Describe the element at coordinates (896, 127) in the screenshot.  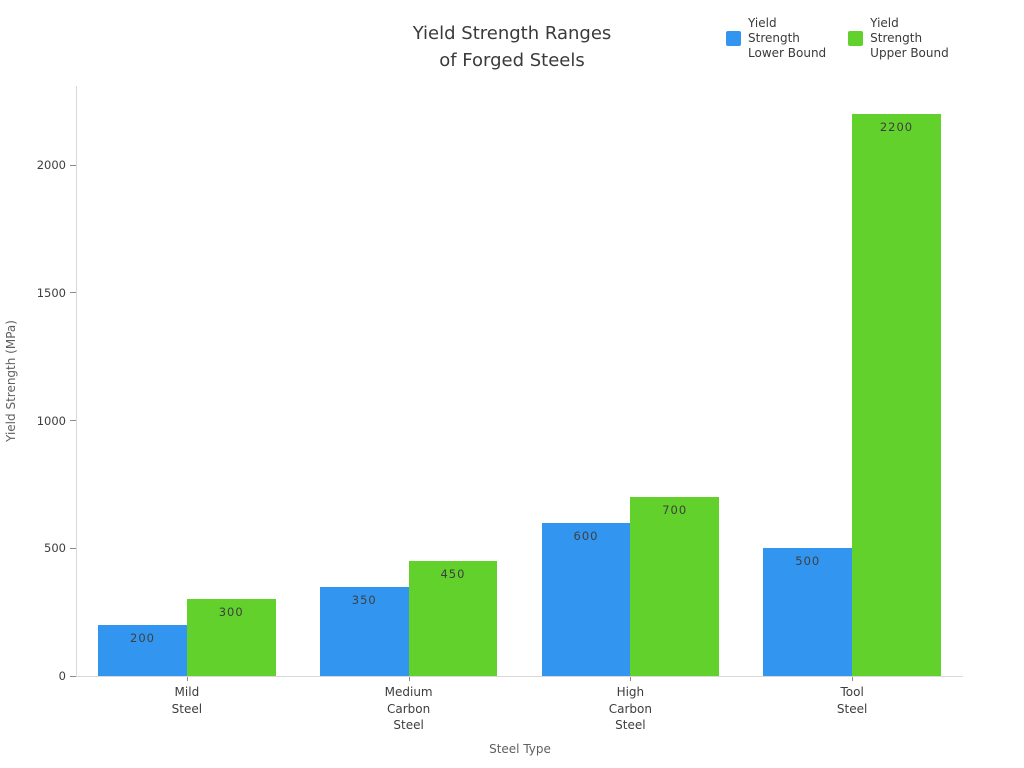
I see `bar-value-label: 2200` at that location.